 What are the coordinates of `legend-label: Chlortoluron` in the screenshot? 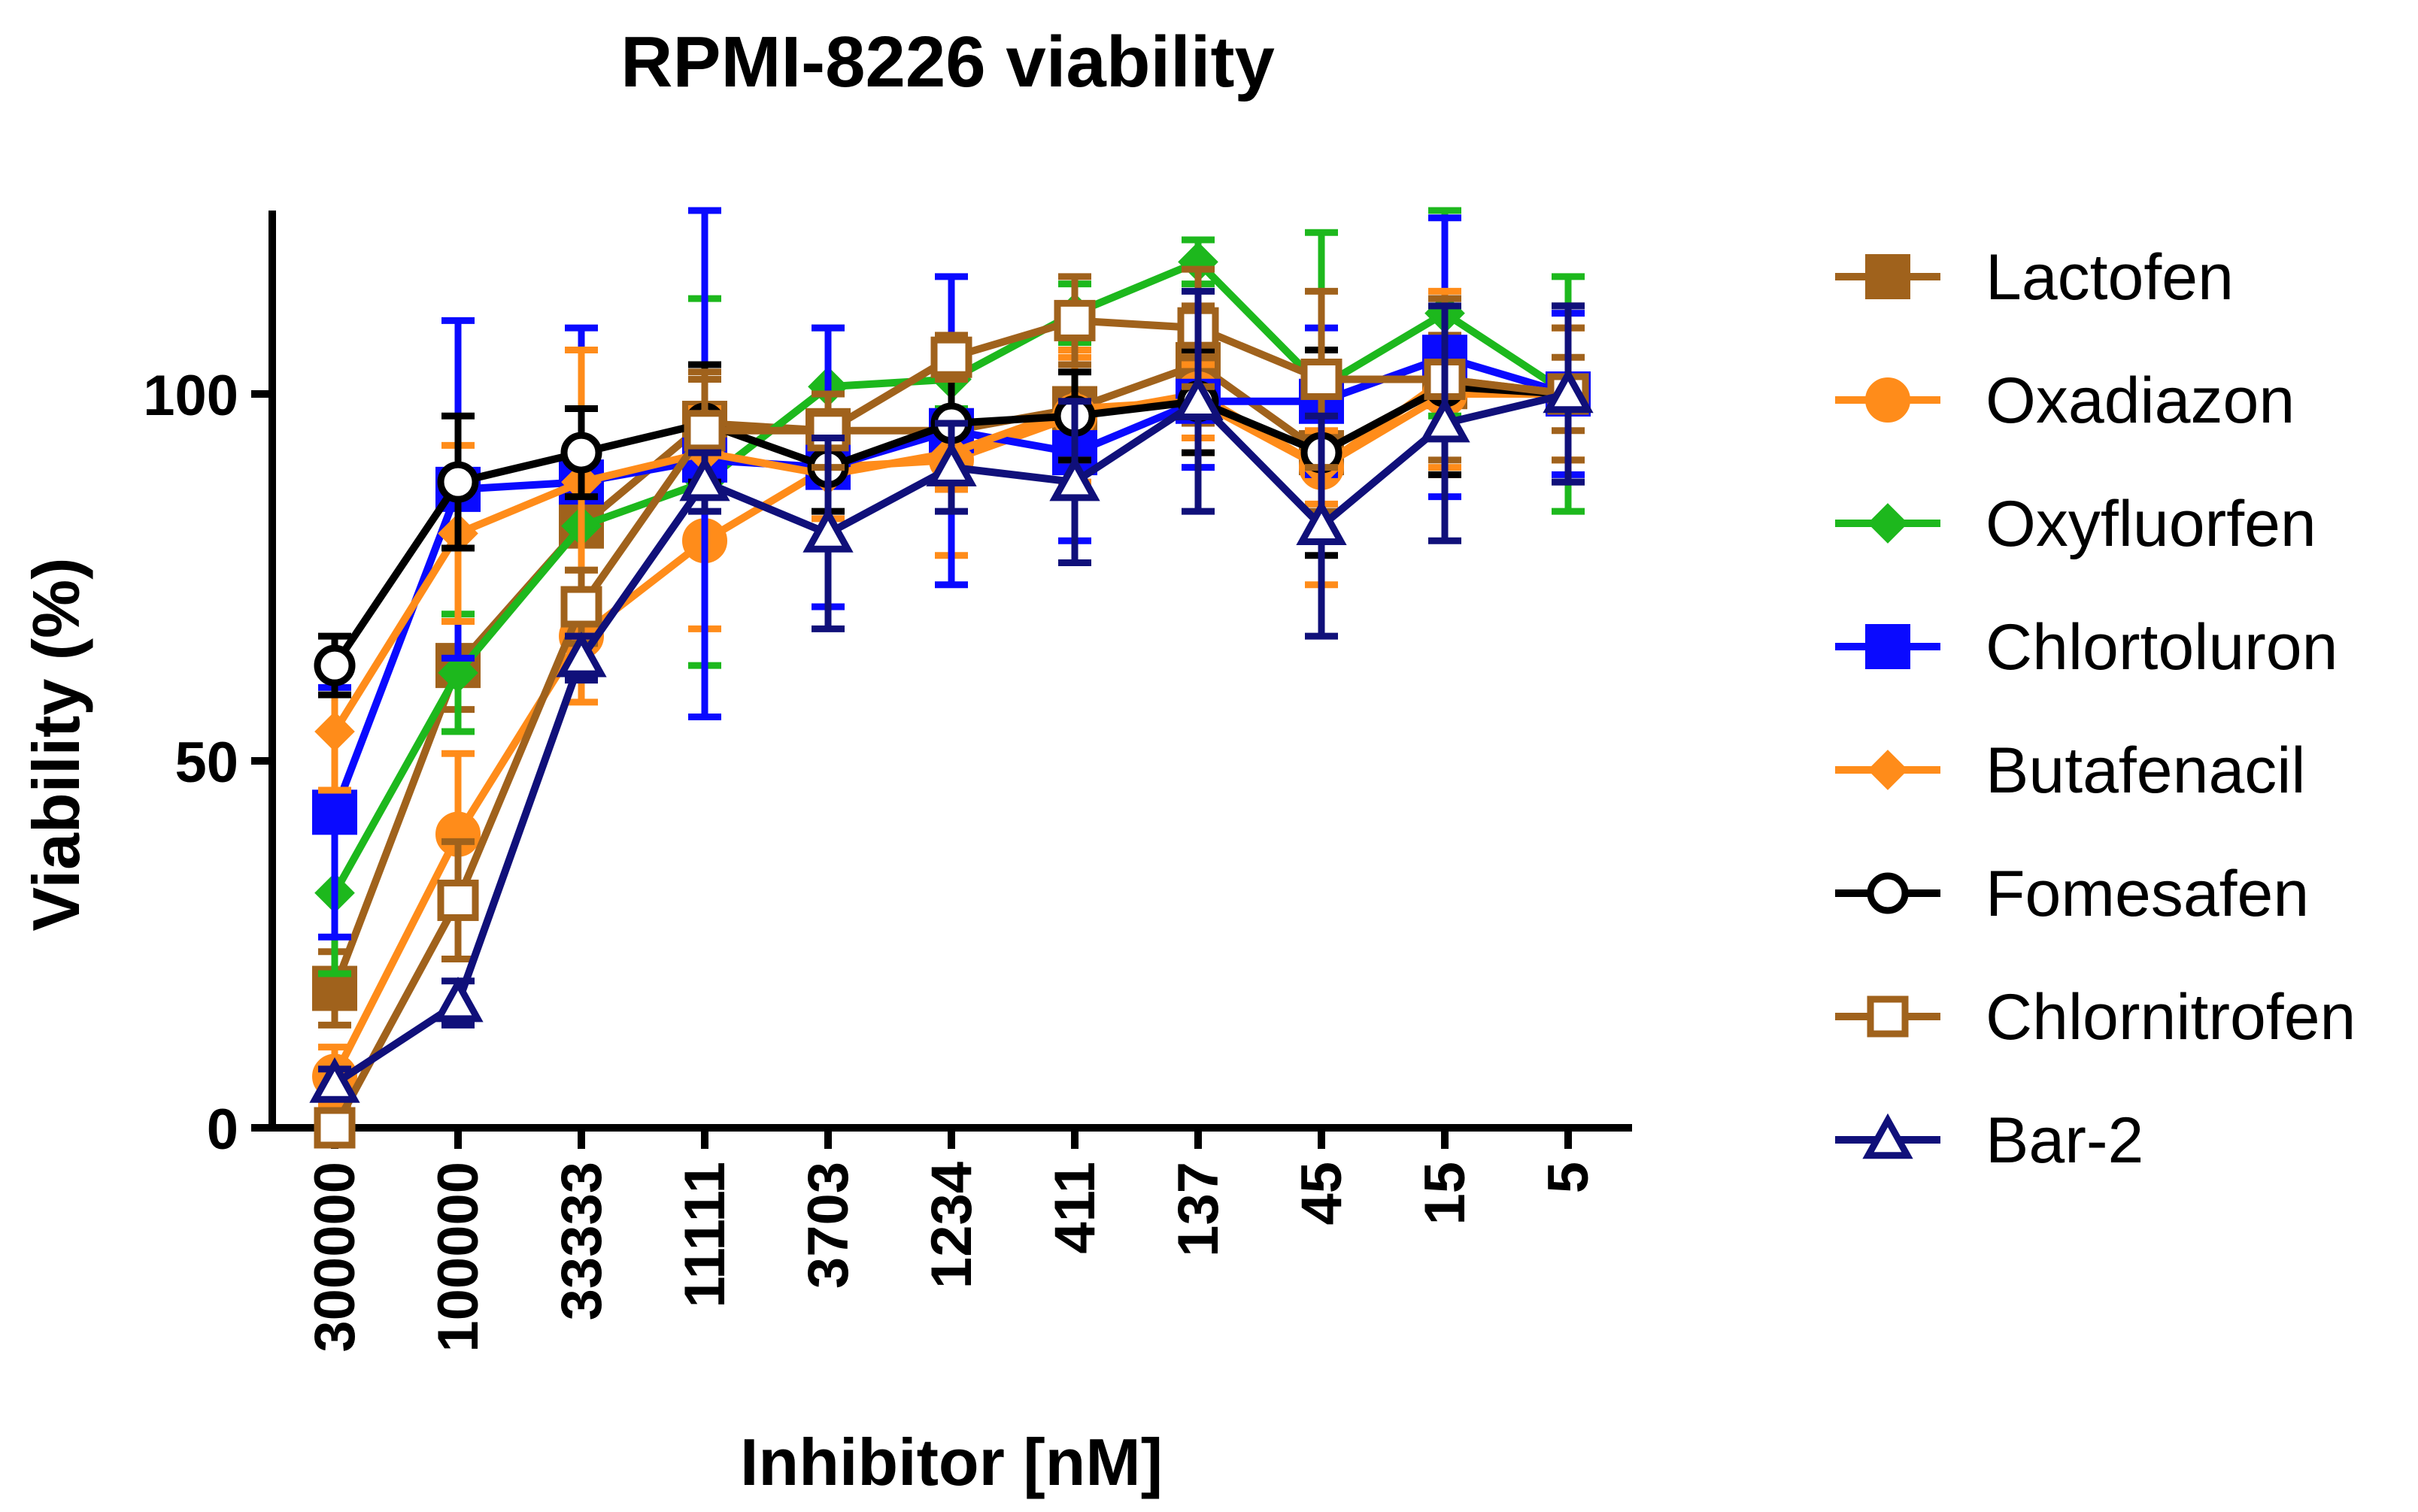 It's located at (2162, 647).